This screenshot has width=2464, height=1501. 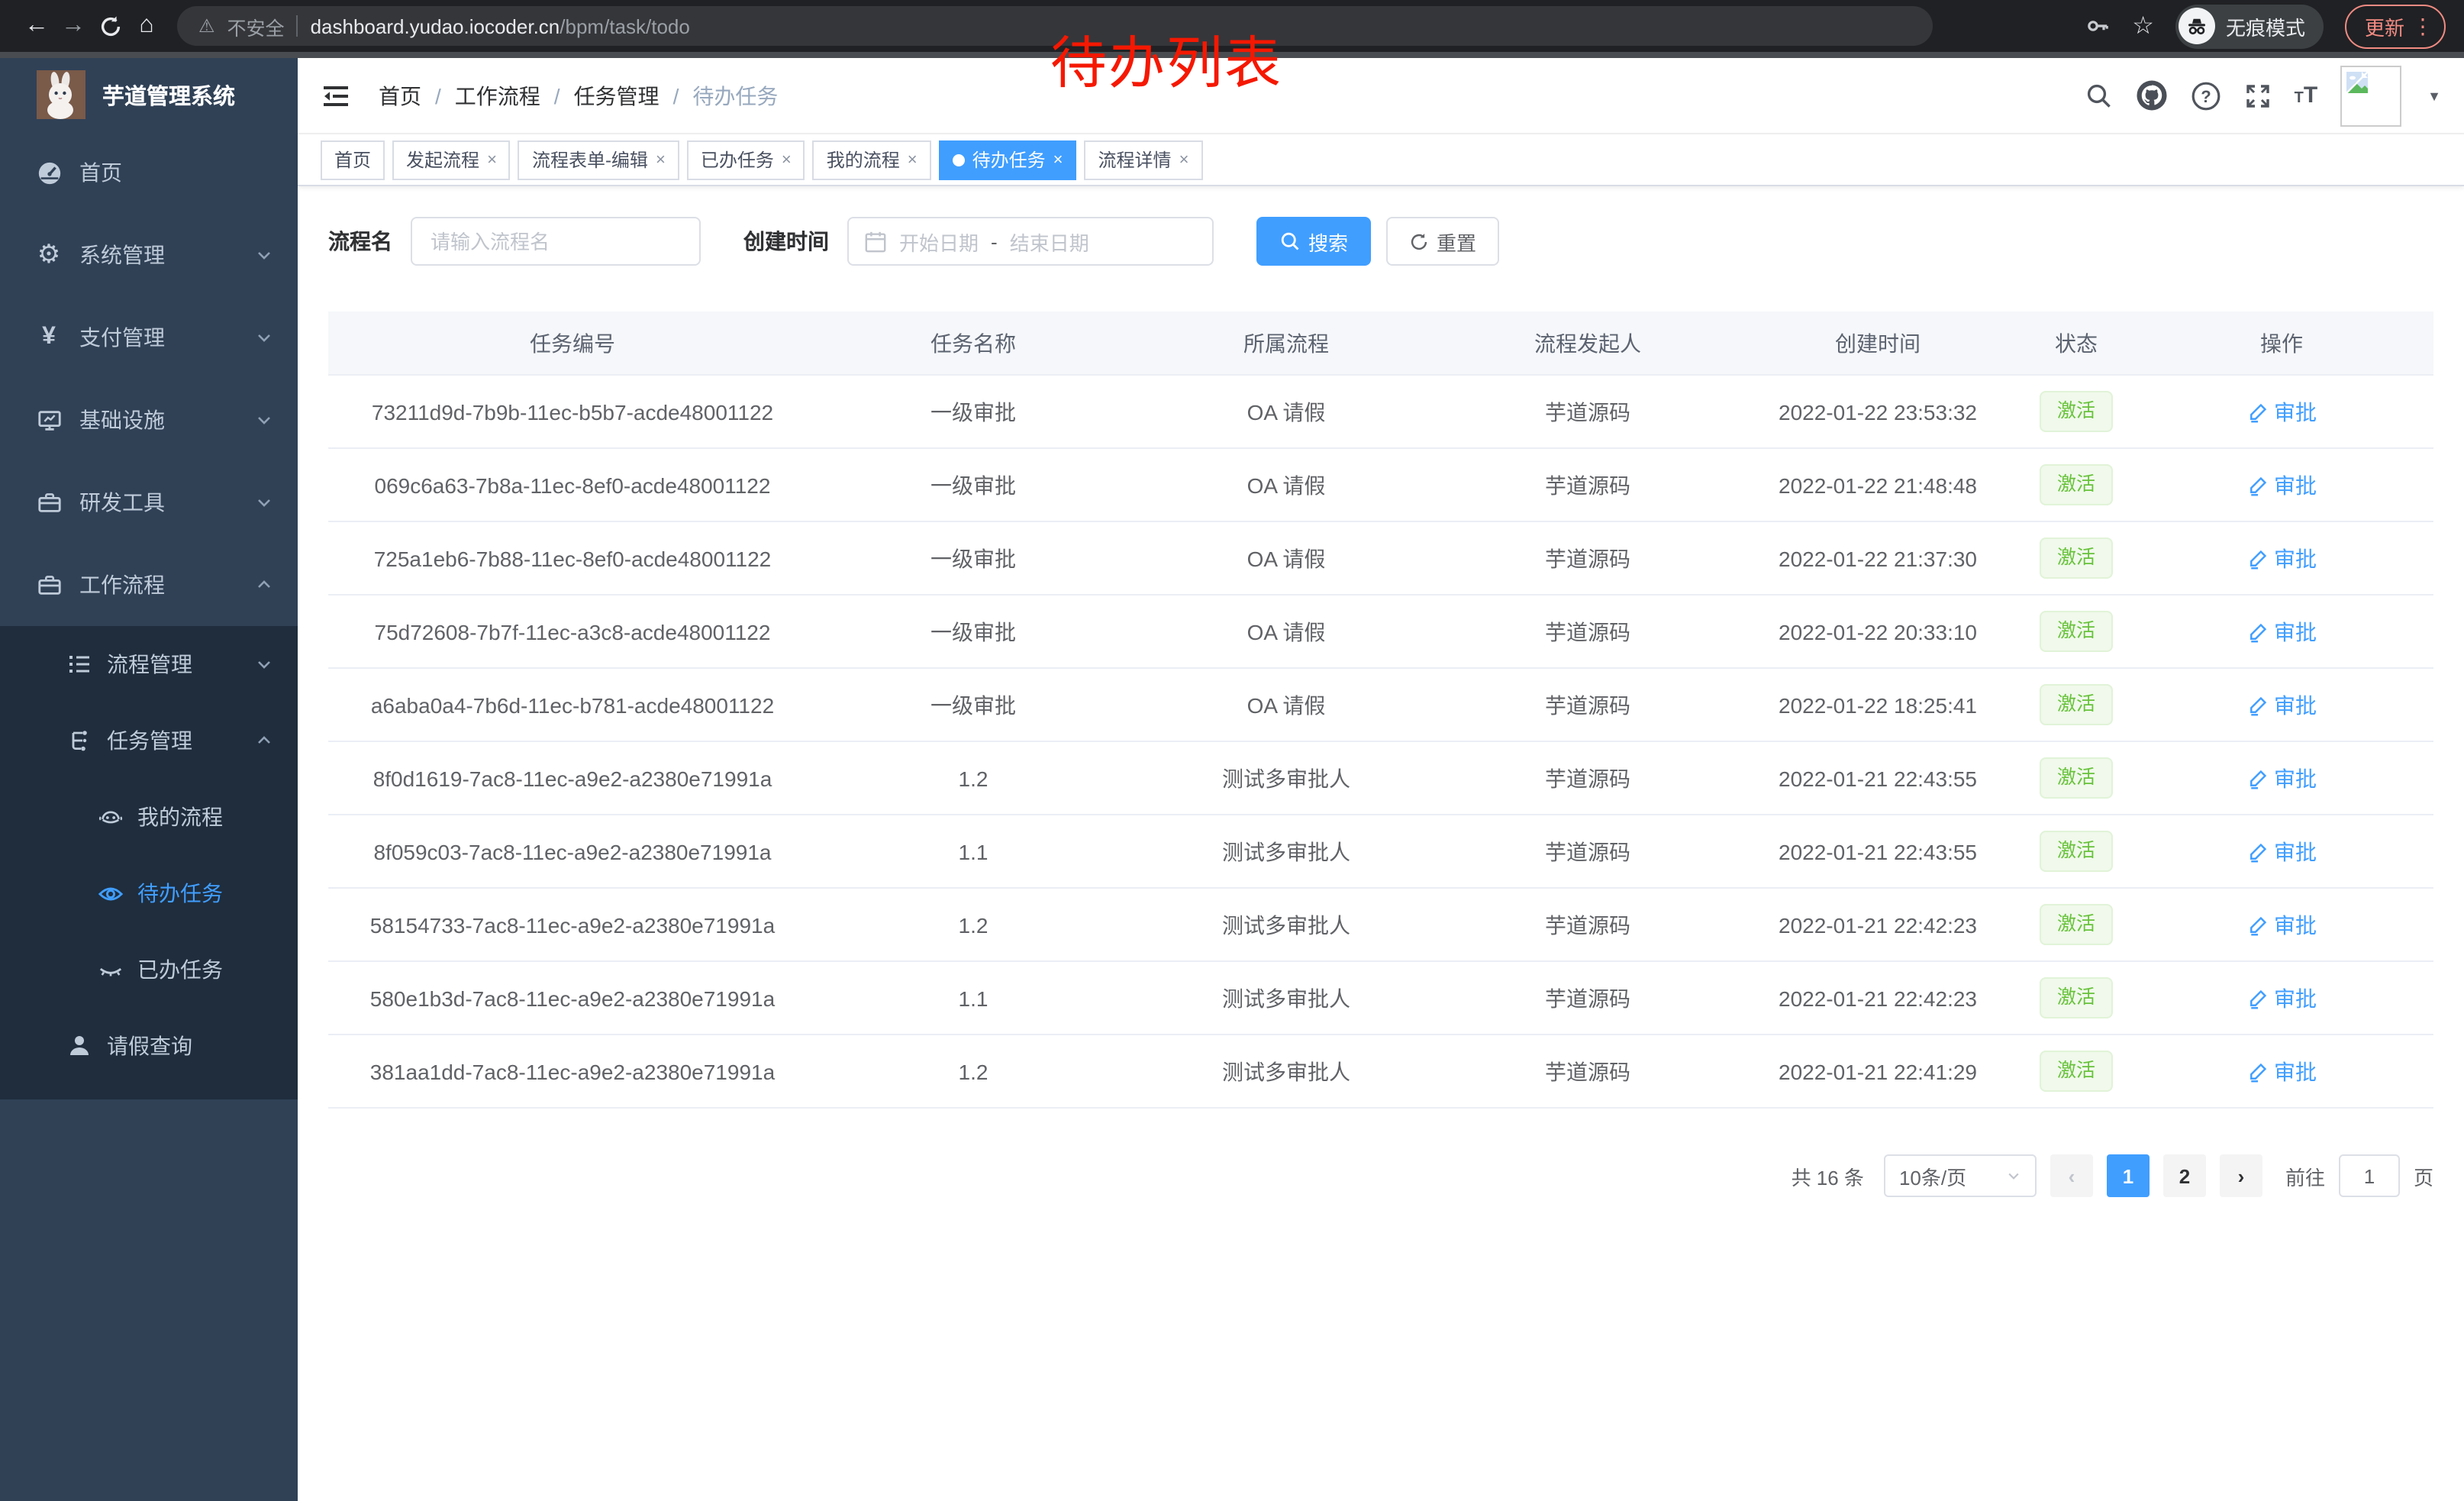 What do you see at coordinates (256, 28) in the screenshot?
I see `security-label: 不安全` at bounding box center [256, 28].